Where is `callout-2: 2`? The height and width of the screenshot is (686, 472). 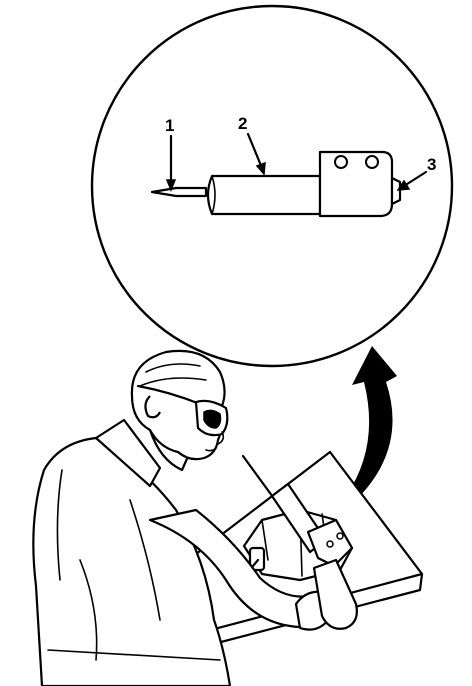 callout-2: 2 is located at coordinates (242, 123).